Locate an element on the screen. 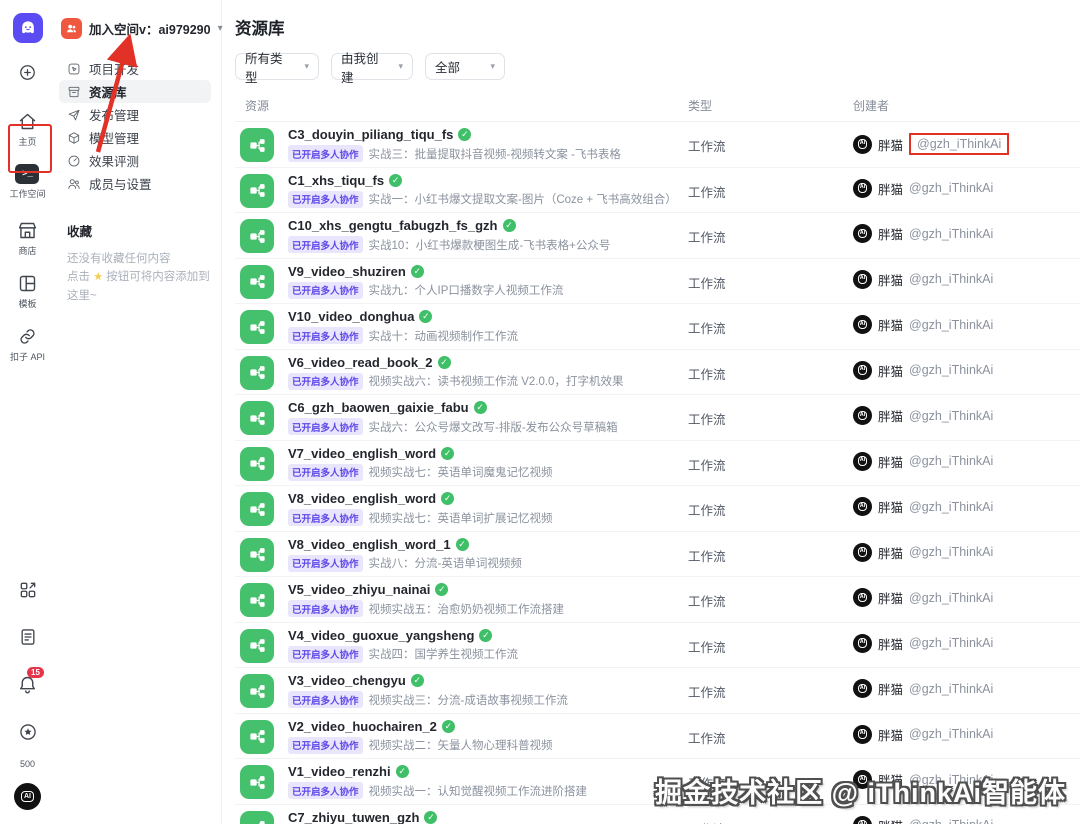 Image resolution: width=1080 pixels, height=824 pixels. resource-desc: 视频实战七：英语单词魔鬼记忆视频 is located at coordinates (460, 473).